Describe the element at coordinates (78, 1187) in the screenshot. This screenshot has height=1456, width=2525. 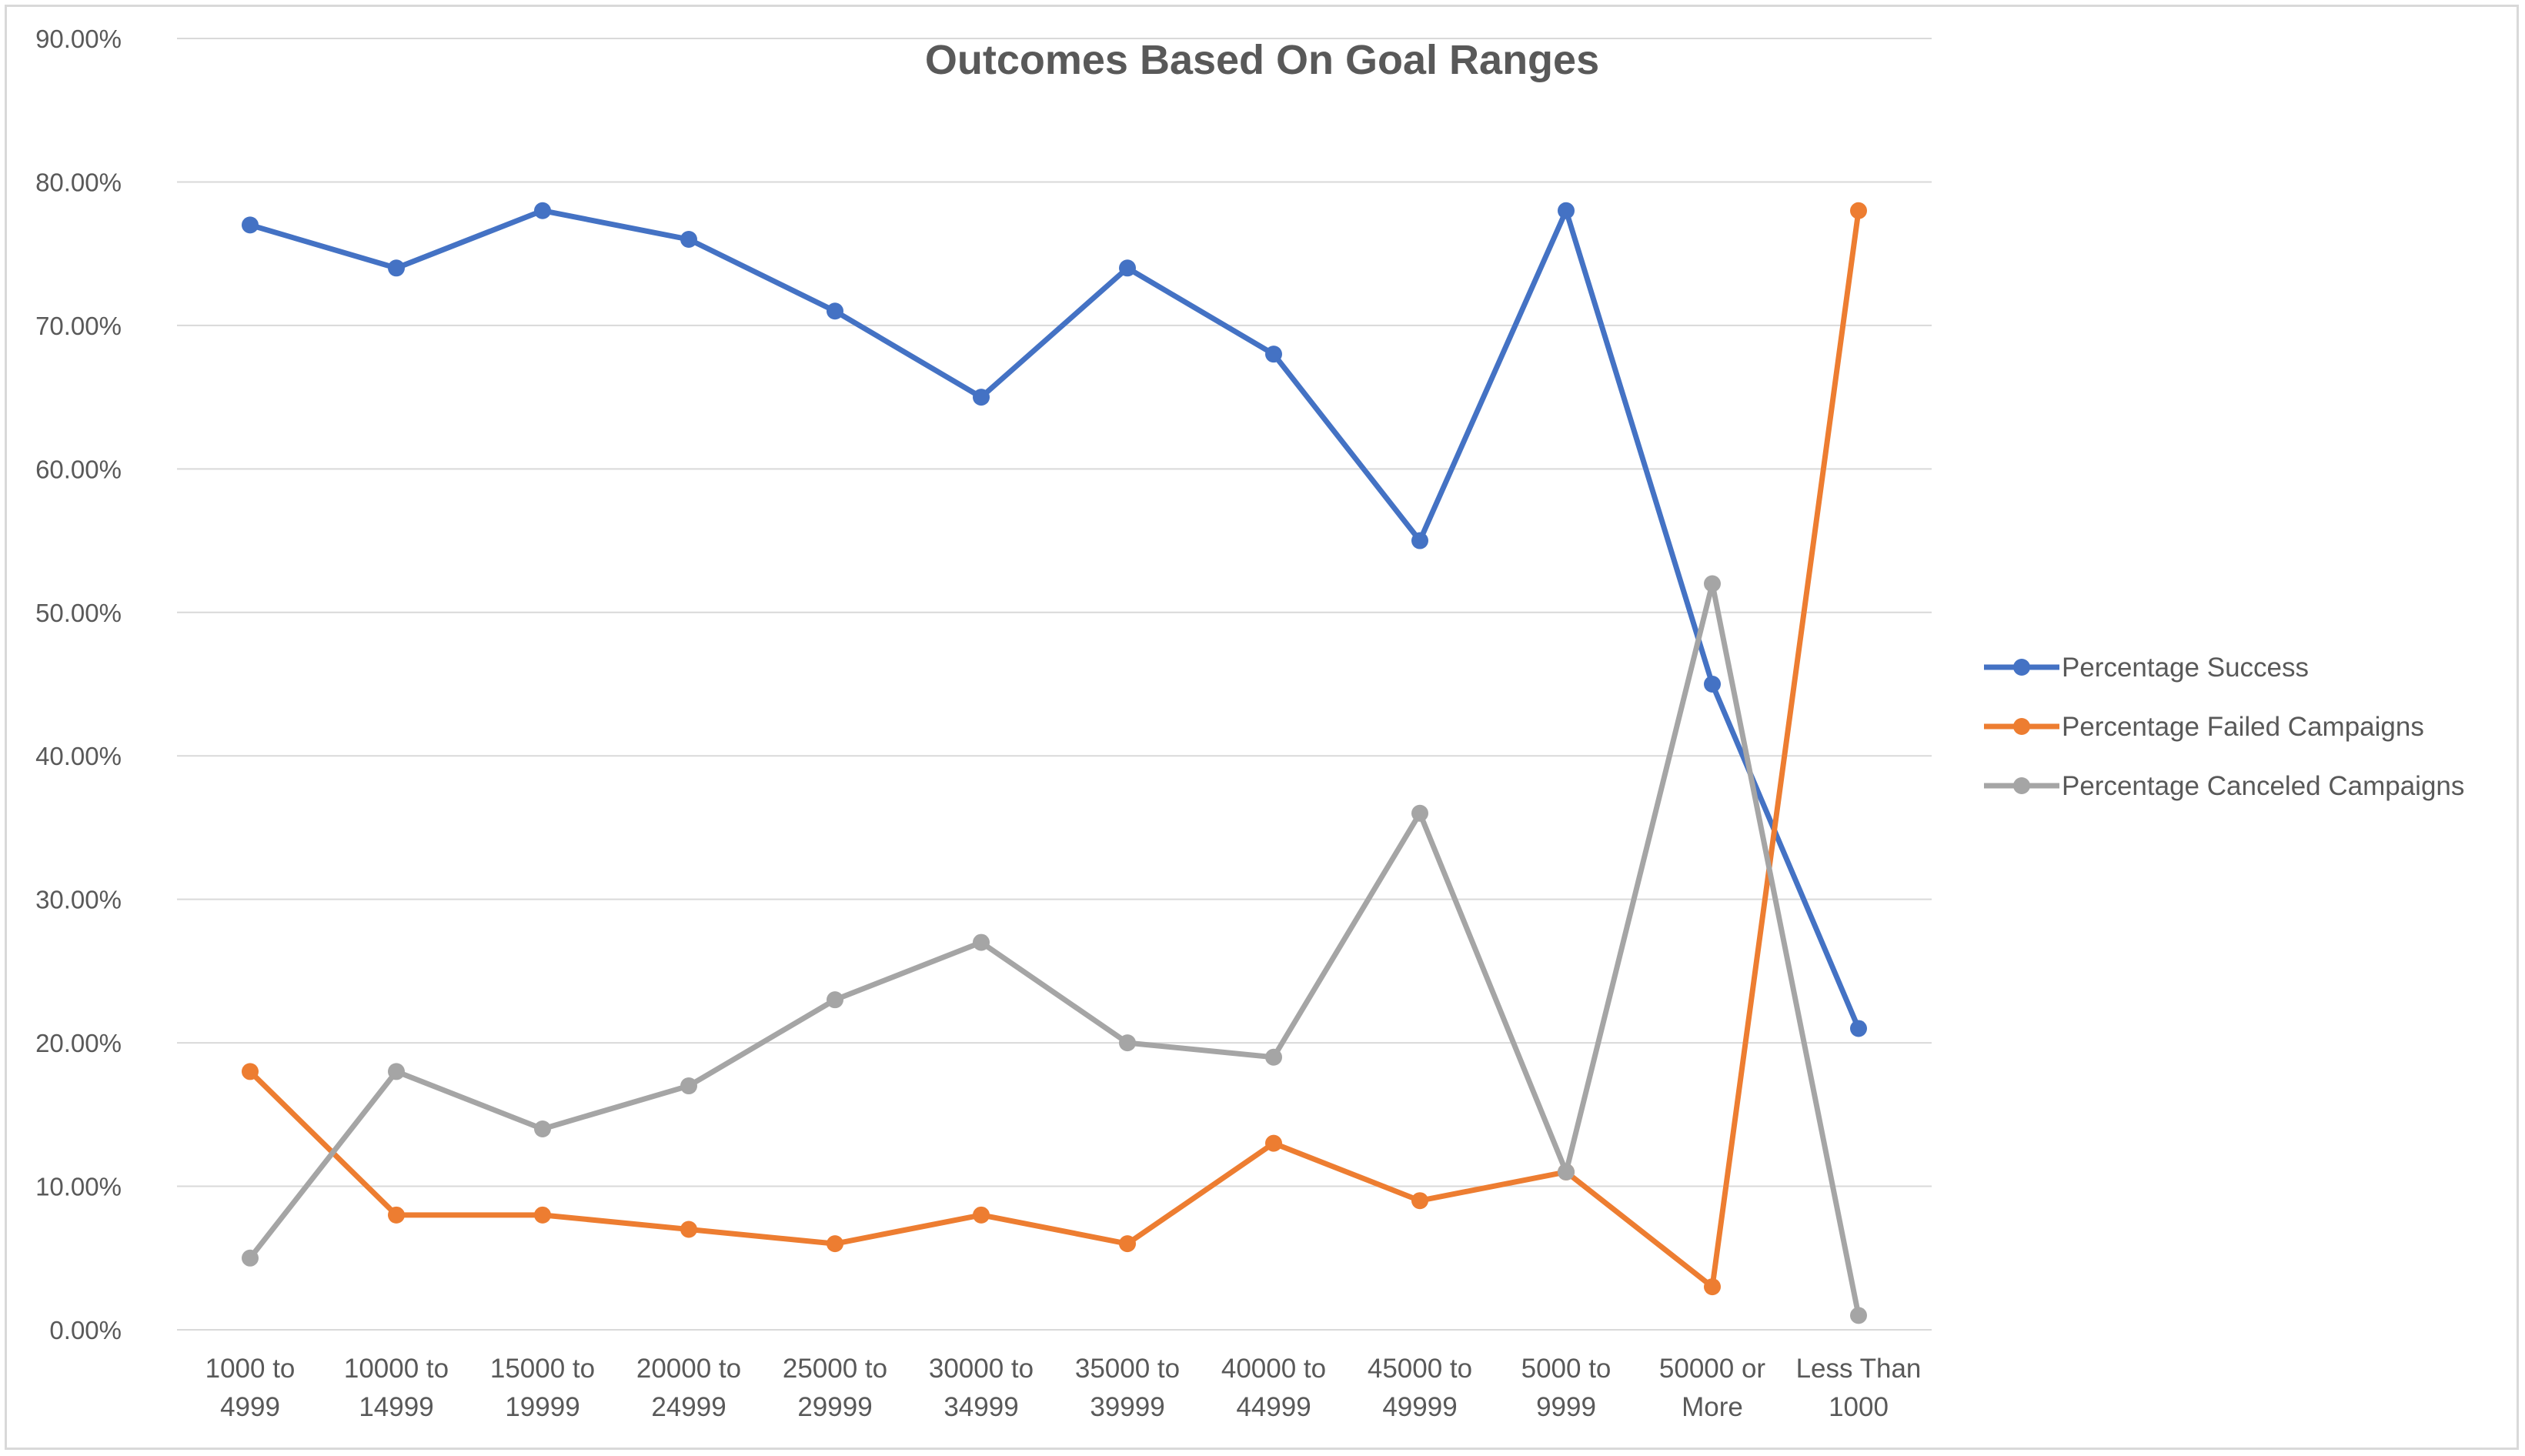
I see `y-tick-label: 10.00%` at that location.